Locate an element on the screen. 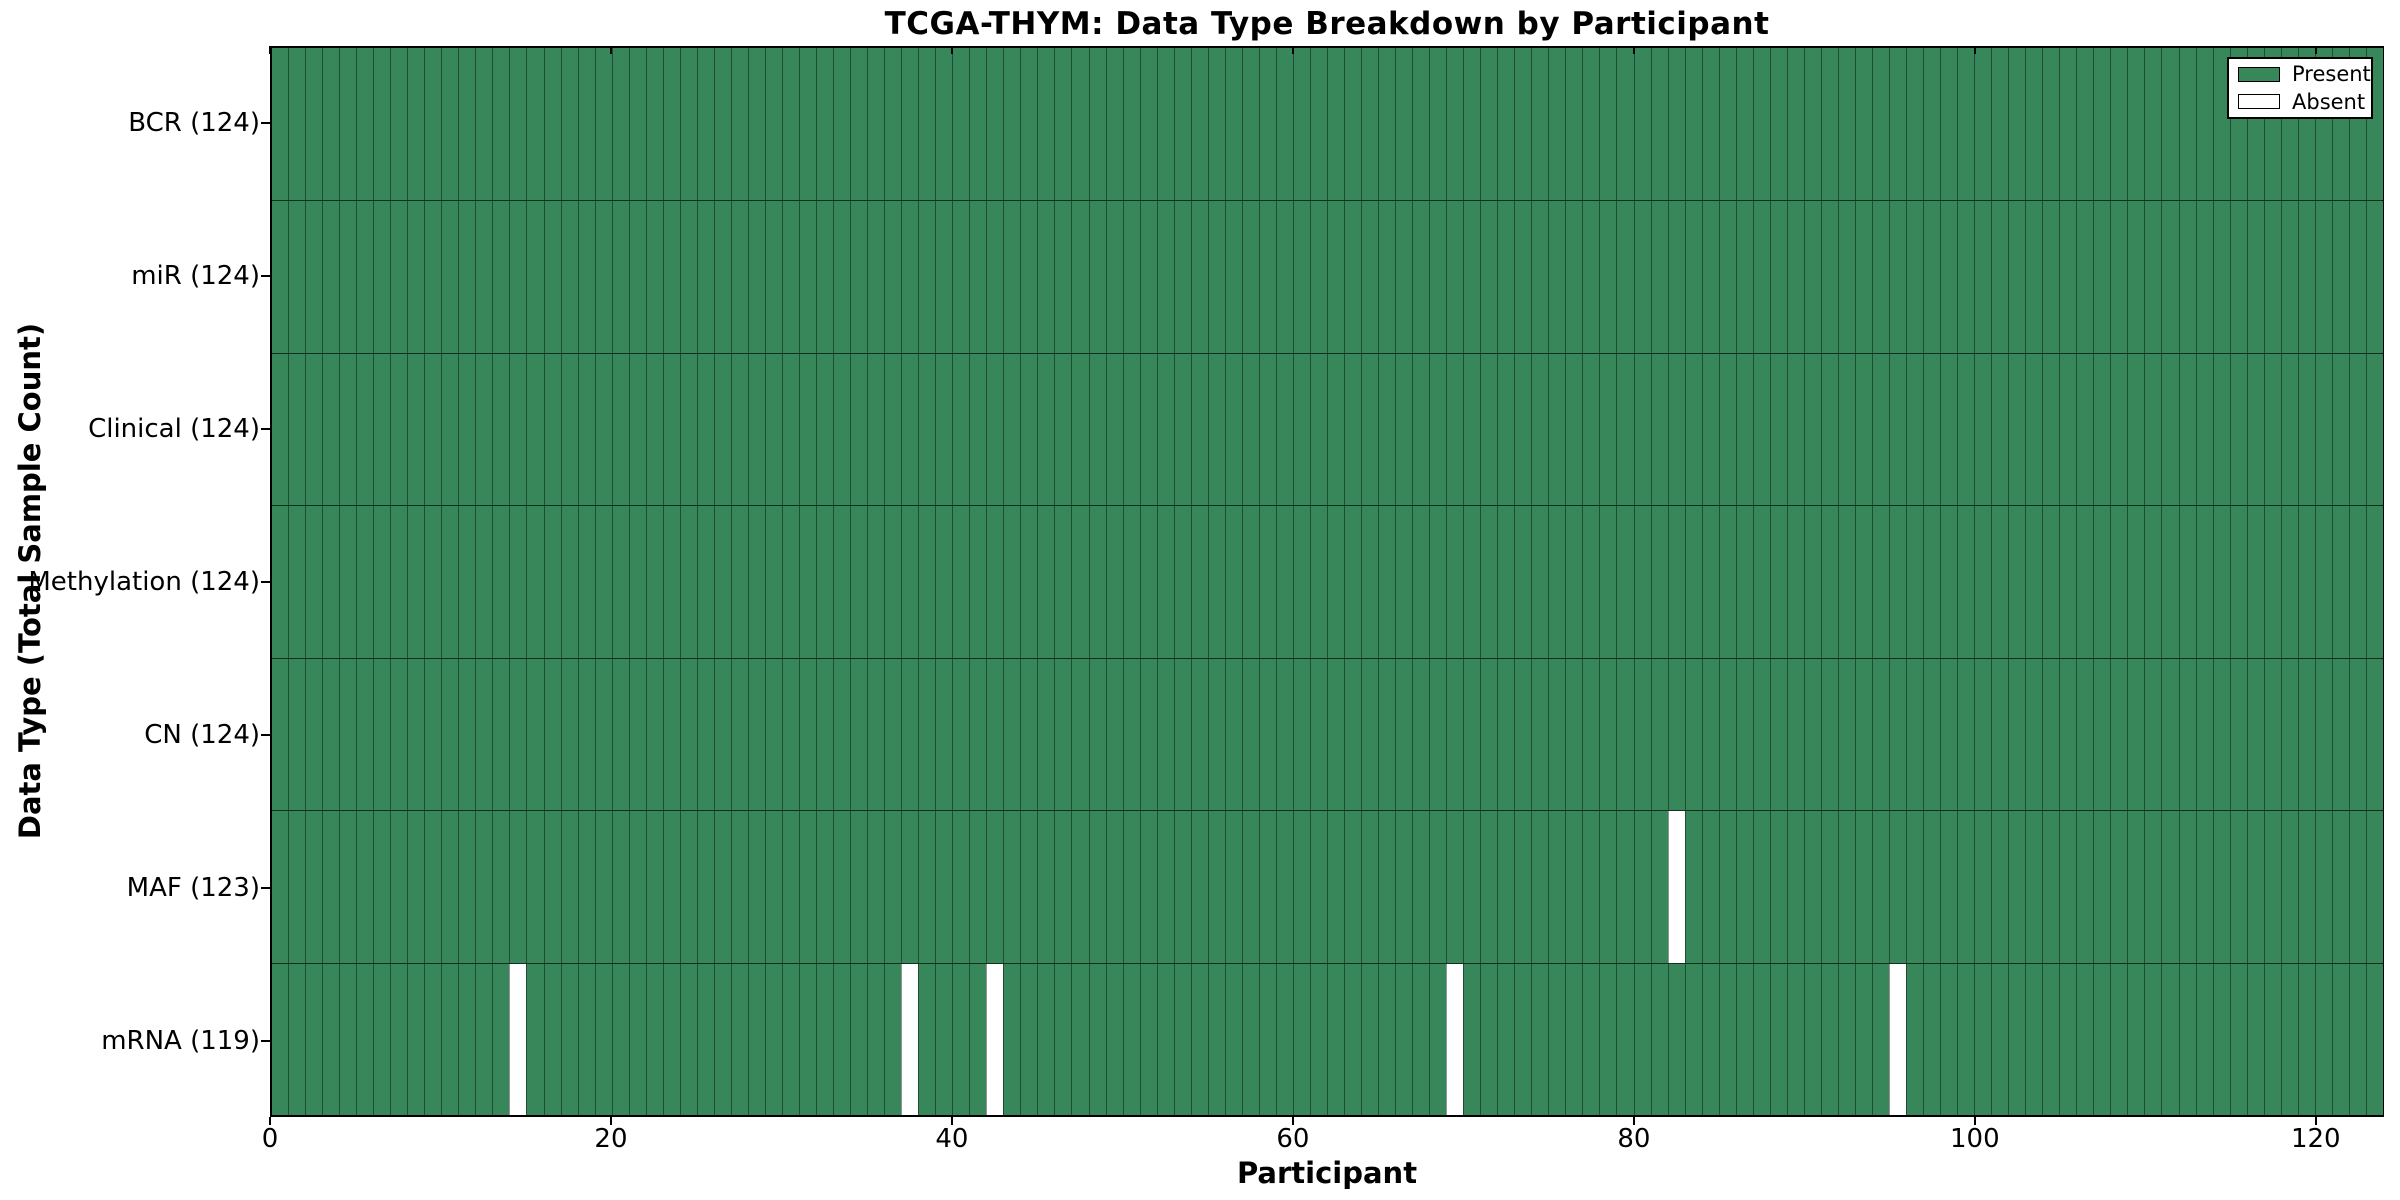 The height and width of the screenshot is (1200, 2400). y-tick-mark is located at coordinates (265, 581).